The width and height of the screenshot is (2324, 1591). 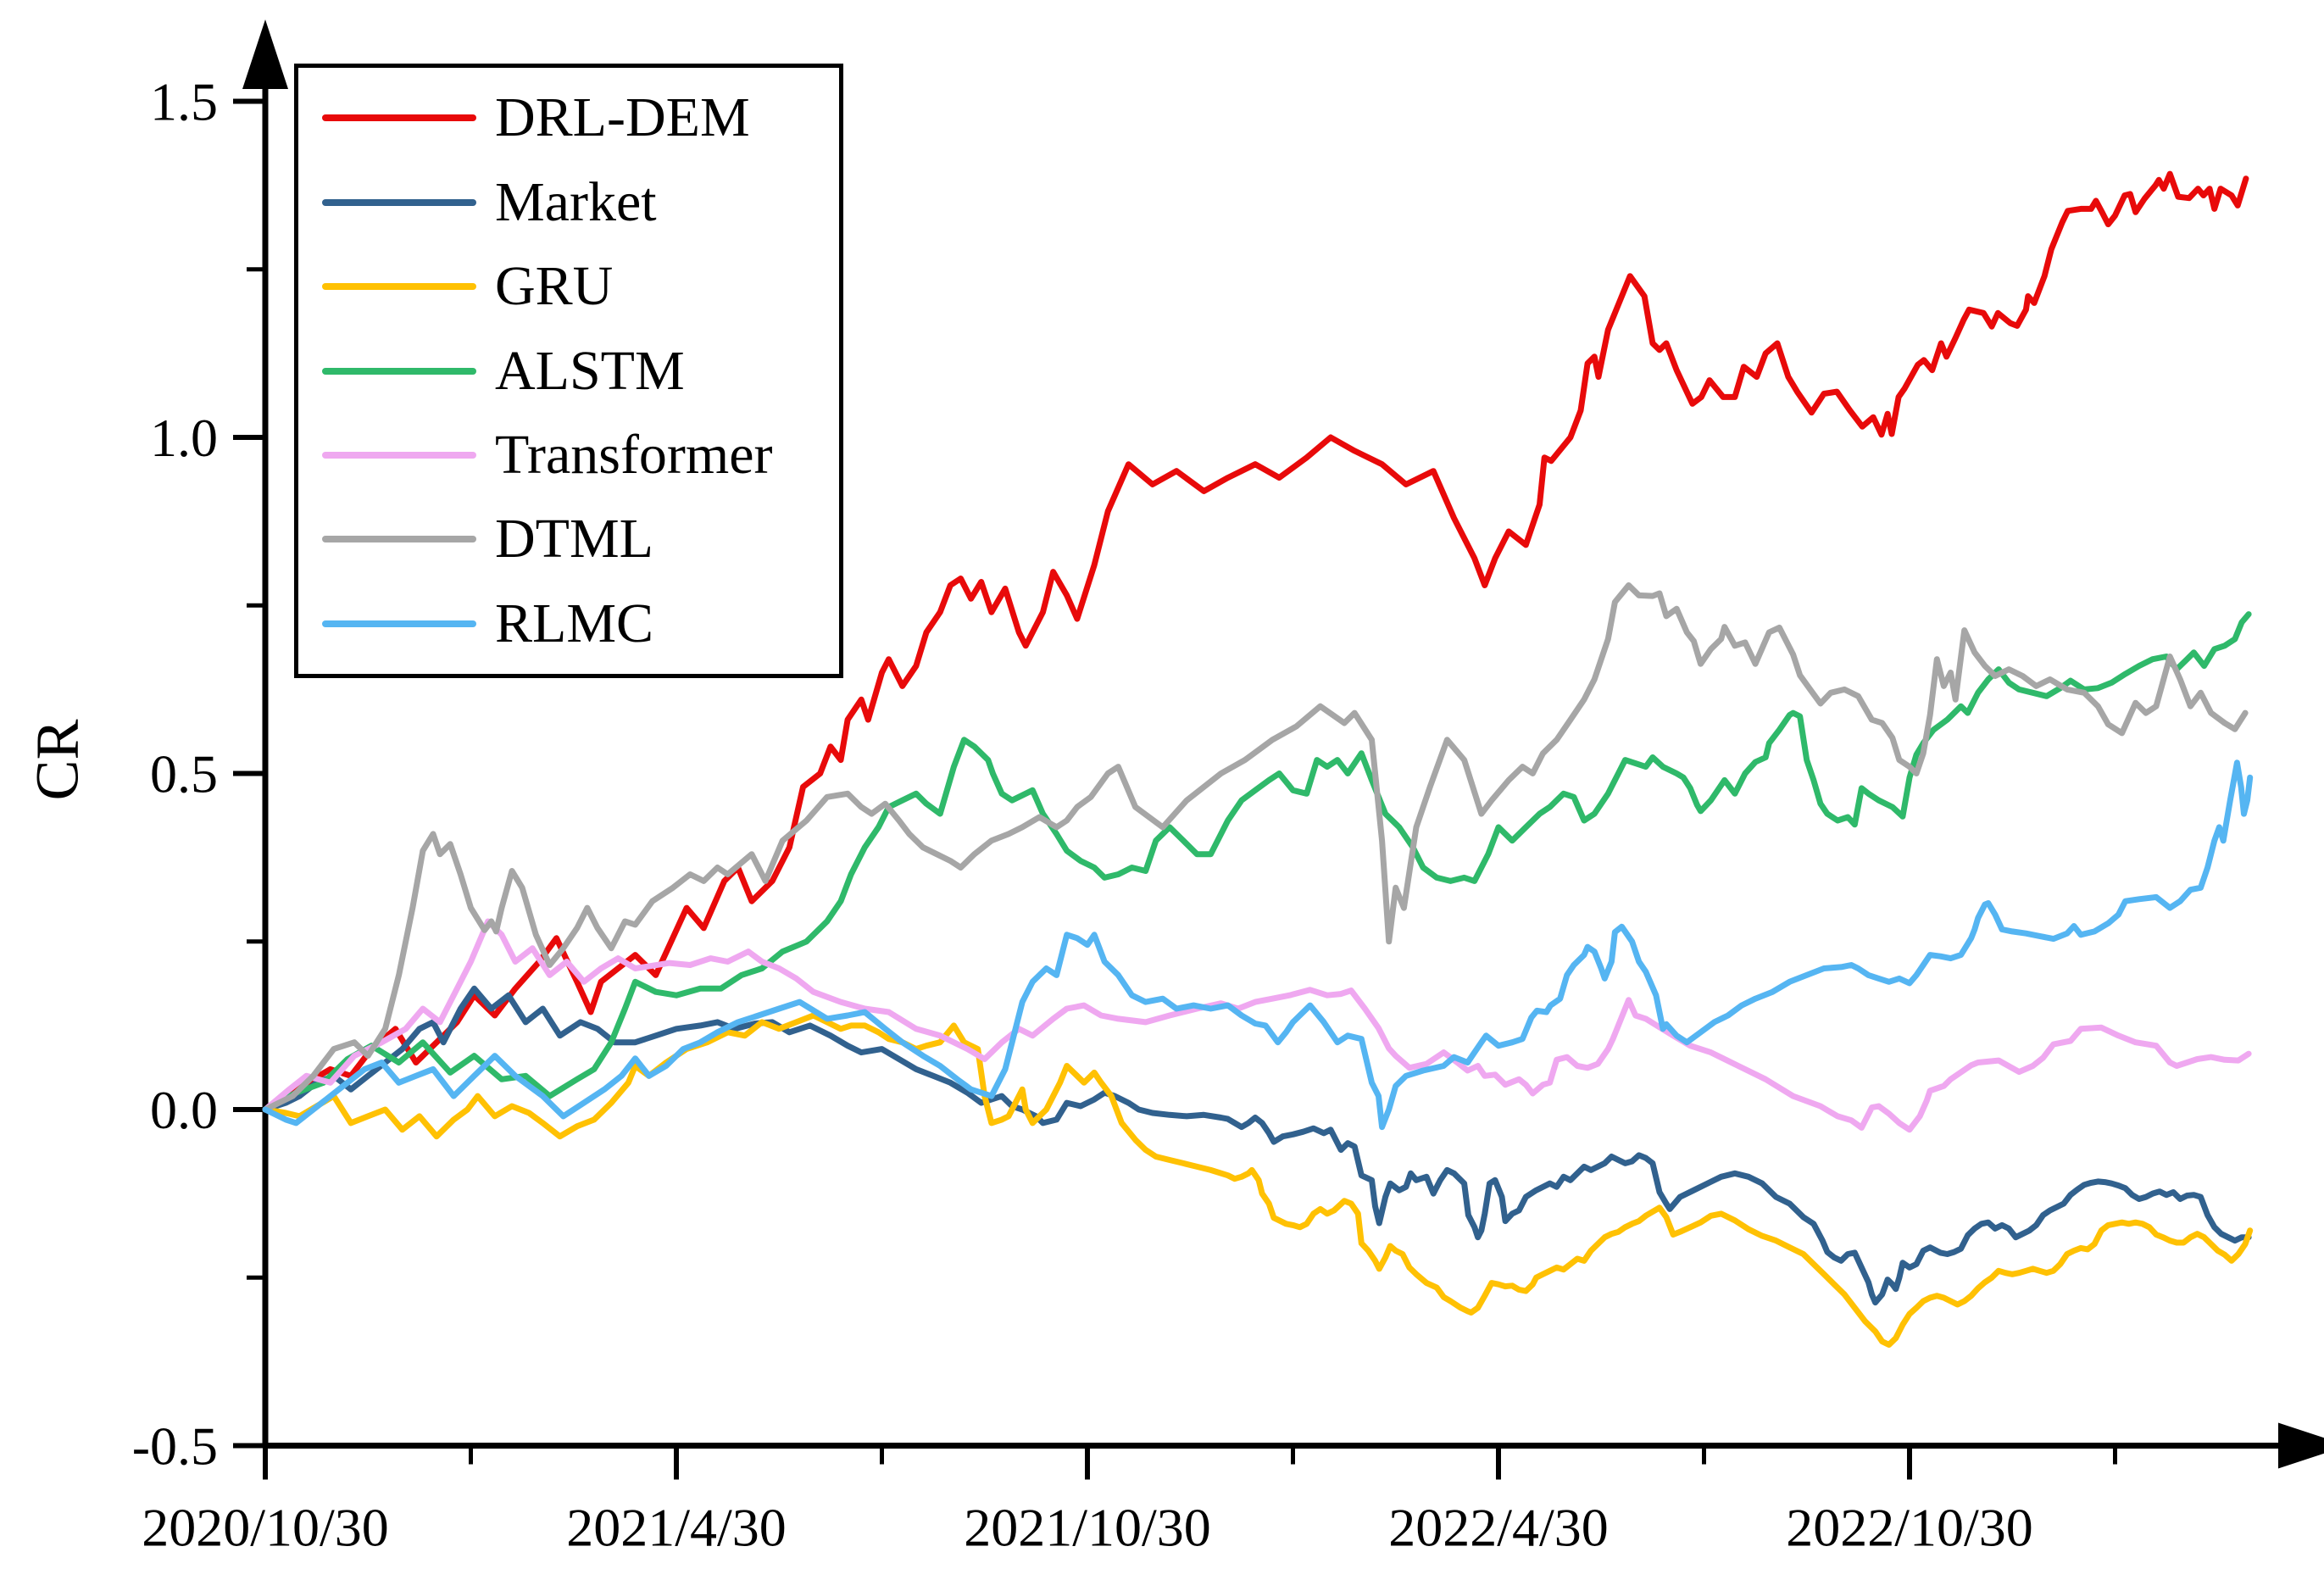 What do you see at coordinates (576, 201) in the screenshot?
I see `legend-label: Market` at bounding box center [576, 201].